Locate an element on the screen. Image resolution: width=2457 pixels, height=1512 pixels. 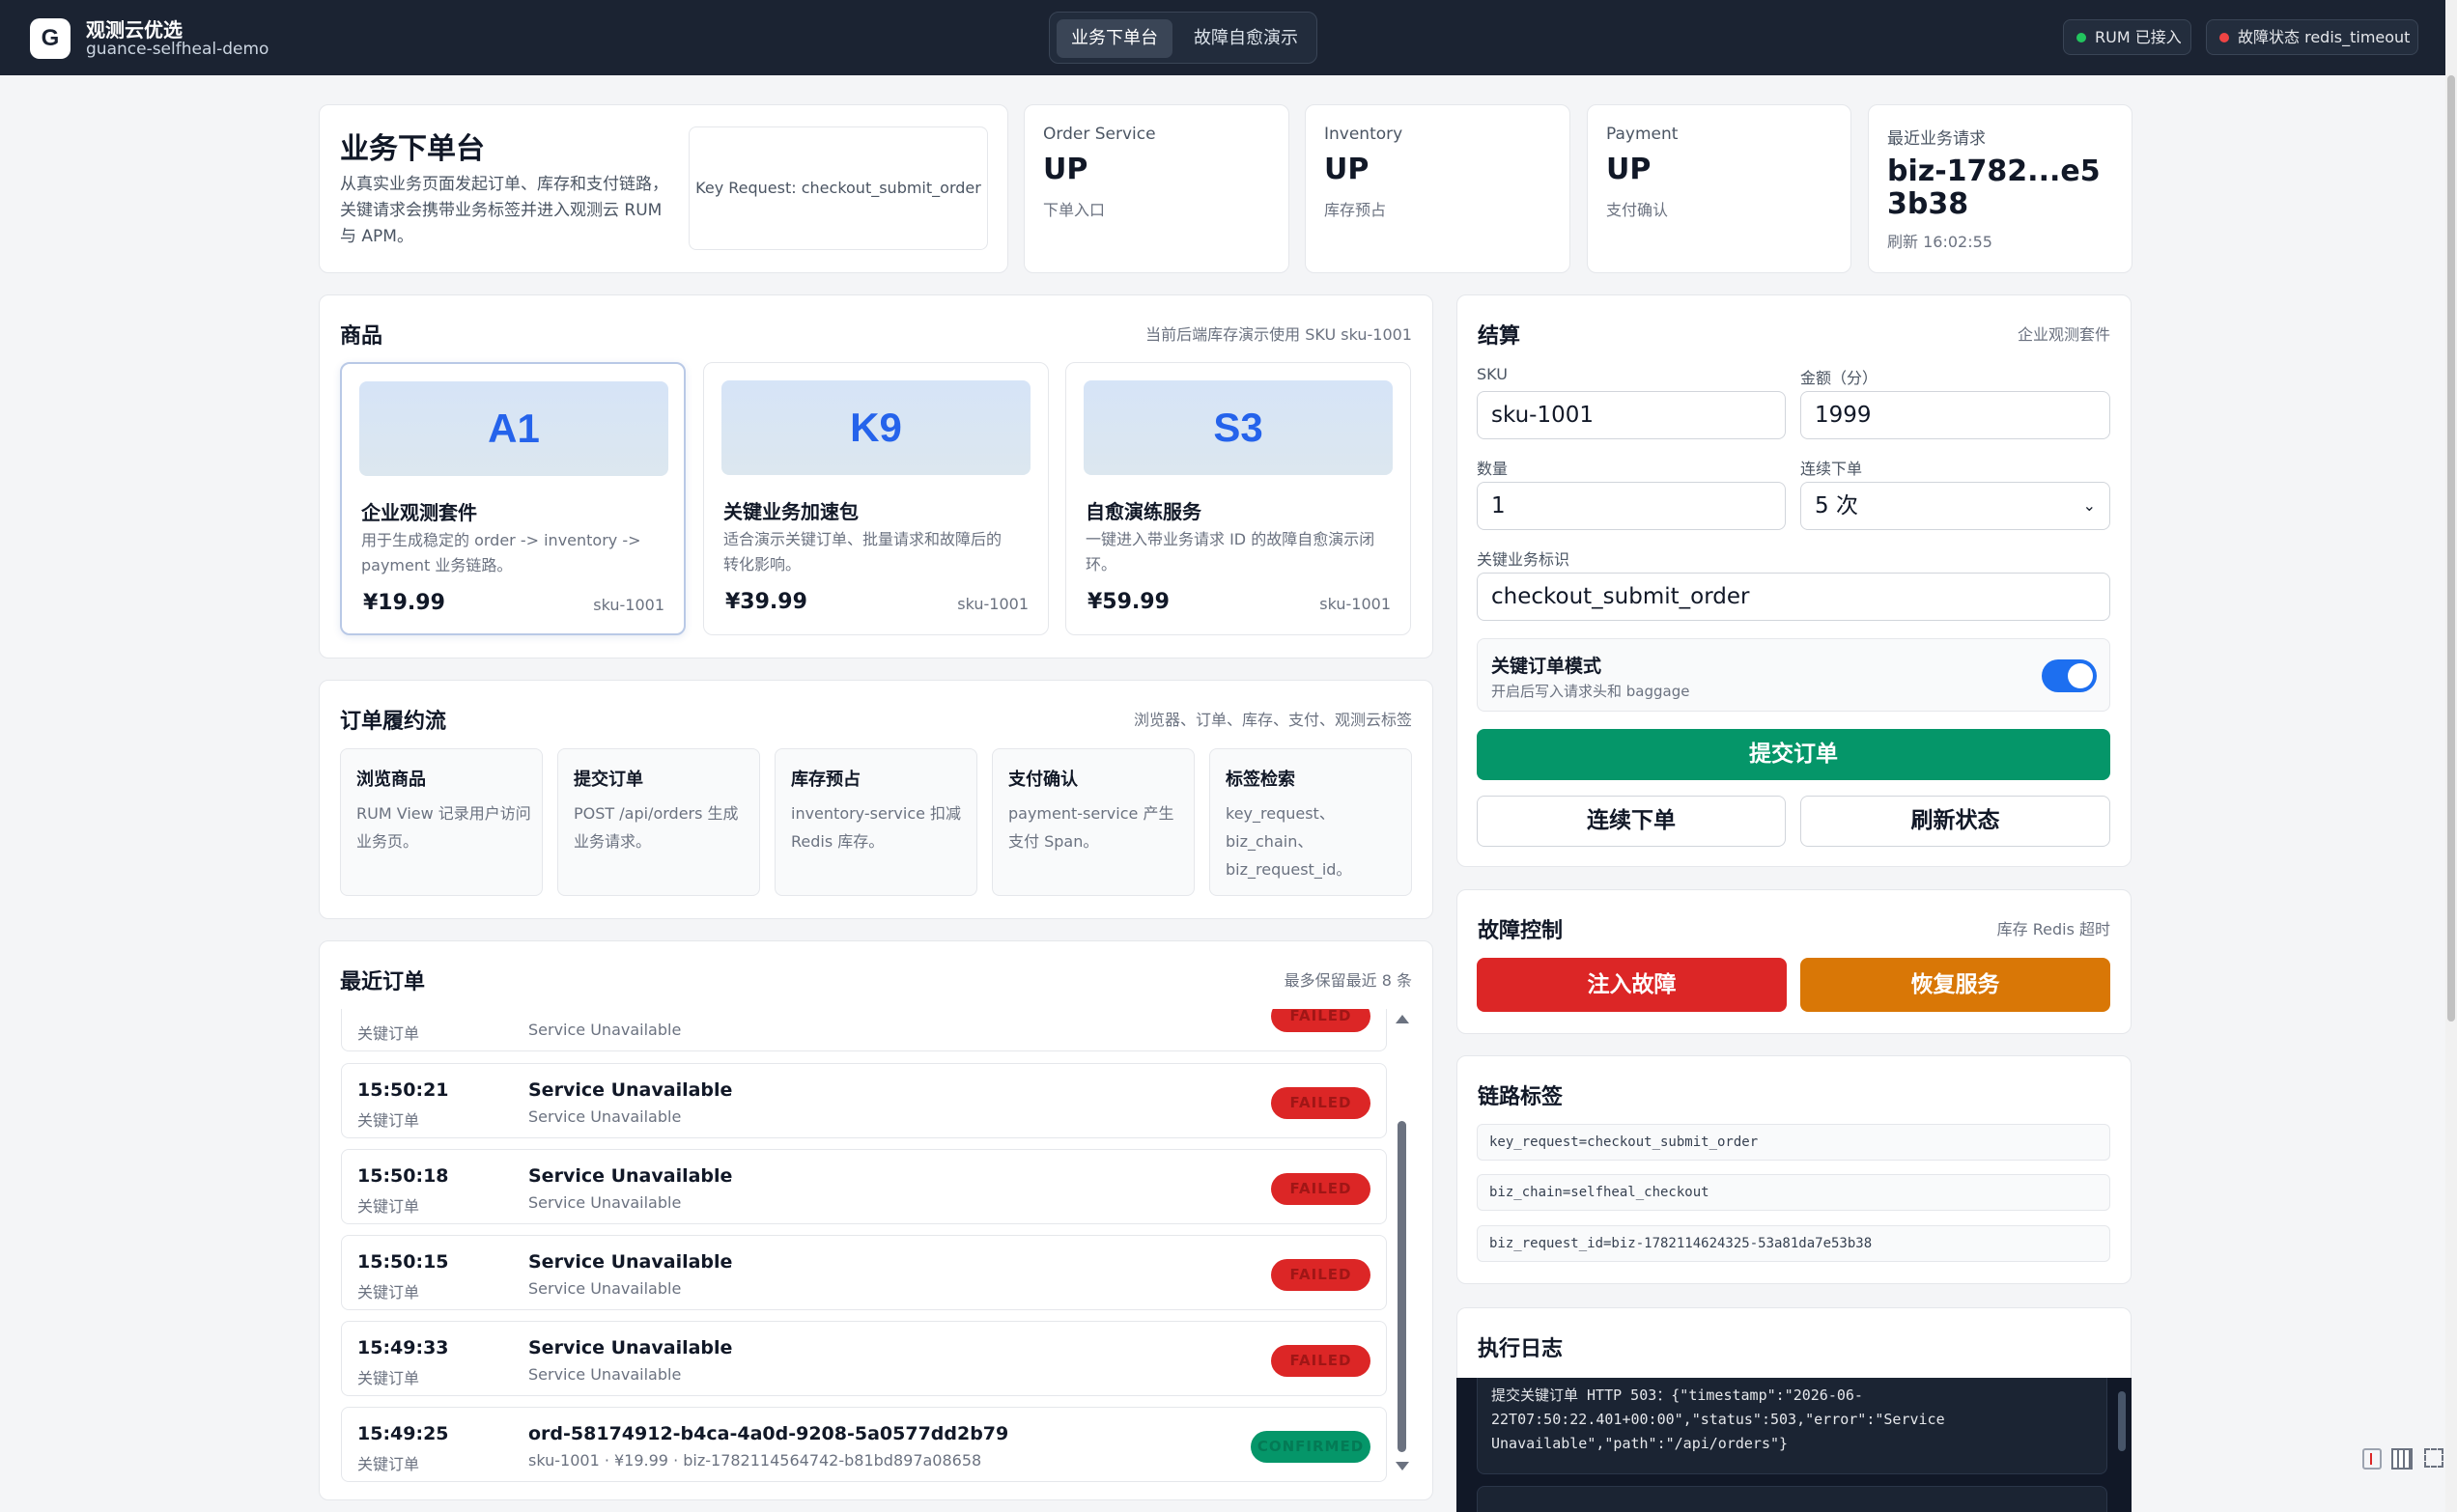
app-name: 观测云优选 is located at coordinates (135, 30).